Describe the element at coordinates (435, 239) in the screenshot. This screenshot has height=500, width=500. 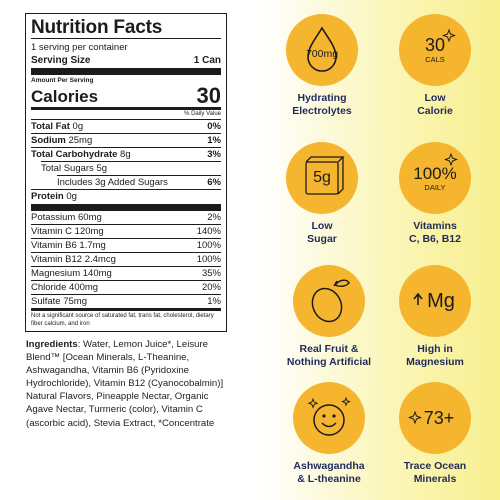
I see `badge-caption-line: C, B6, B12` at that location.